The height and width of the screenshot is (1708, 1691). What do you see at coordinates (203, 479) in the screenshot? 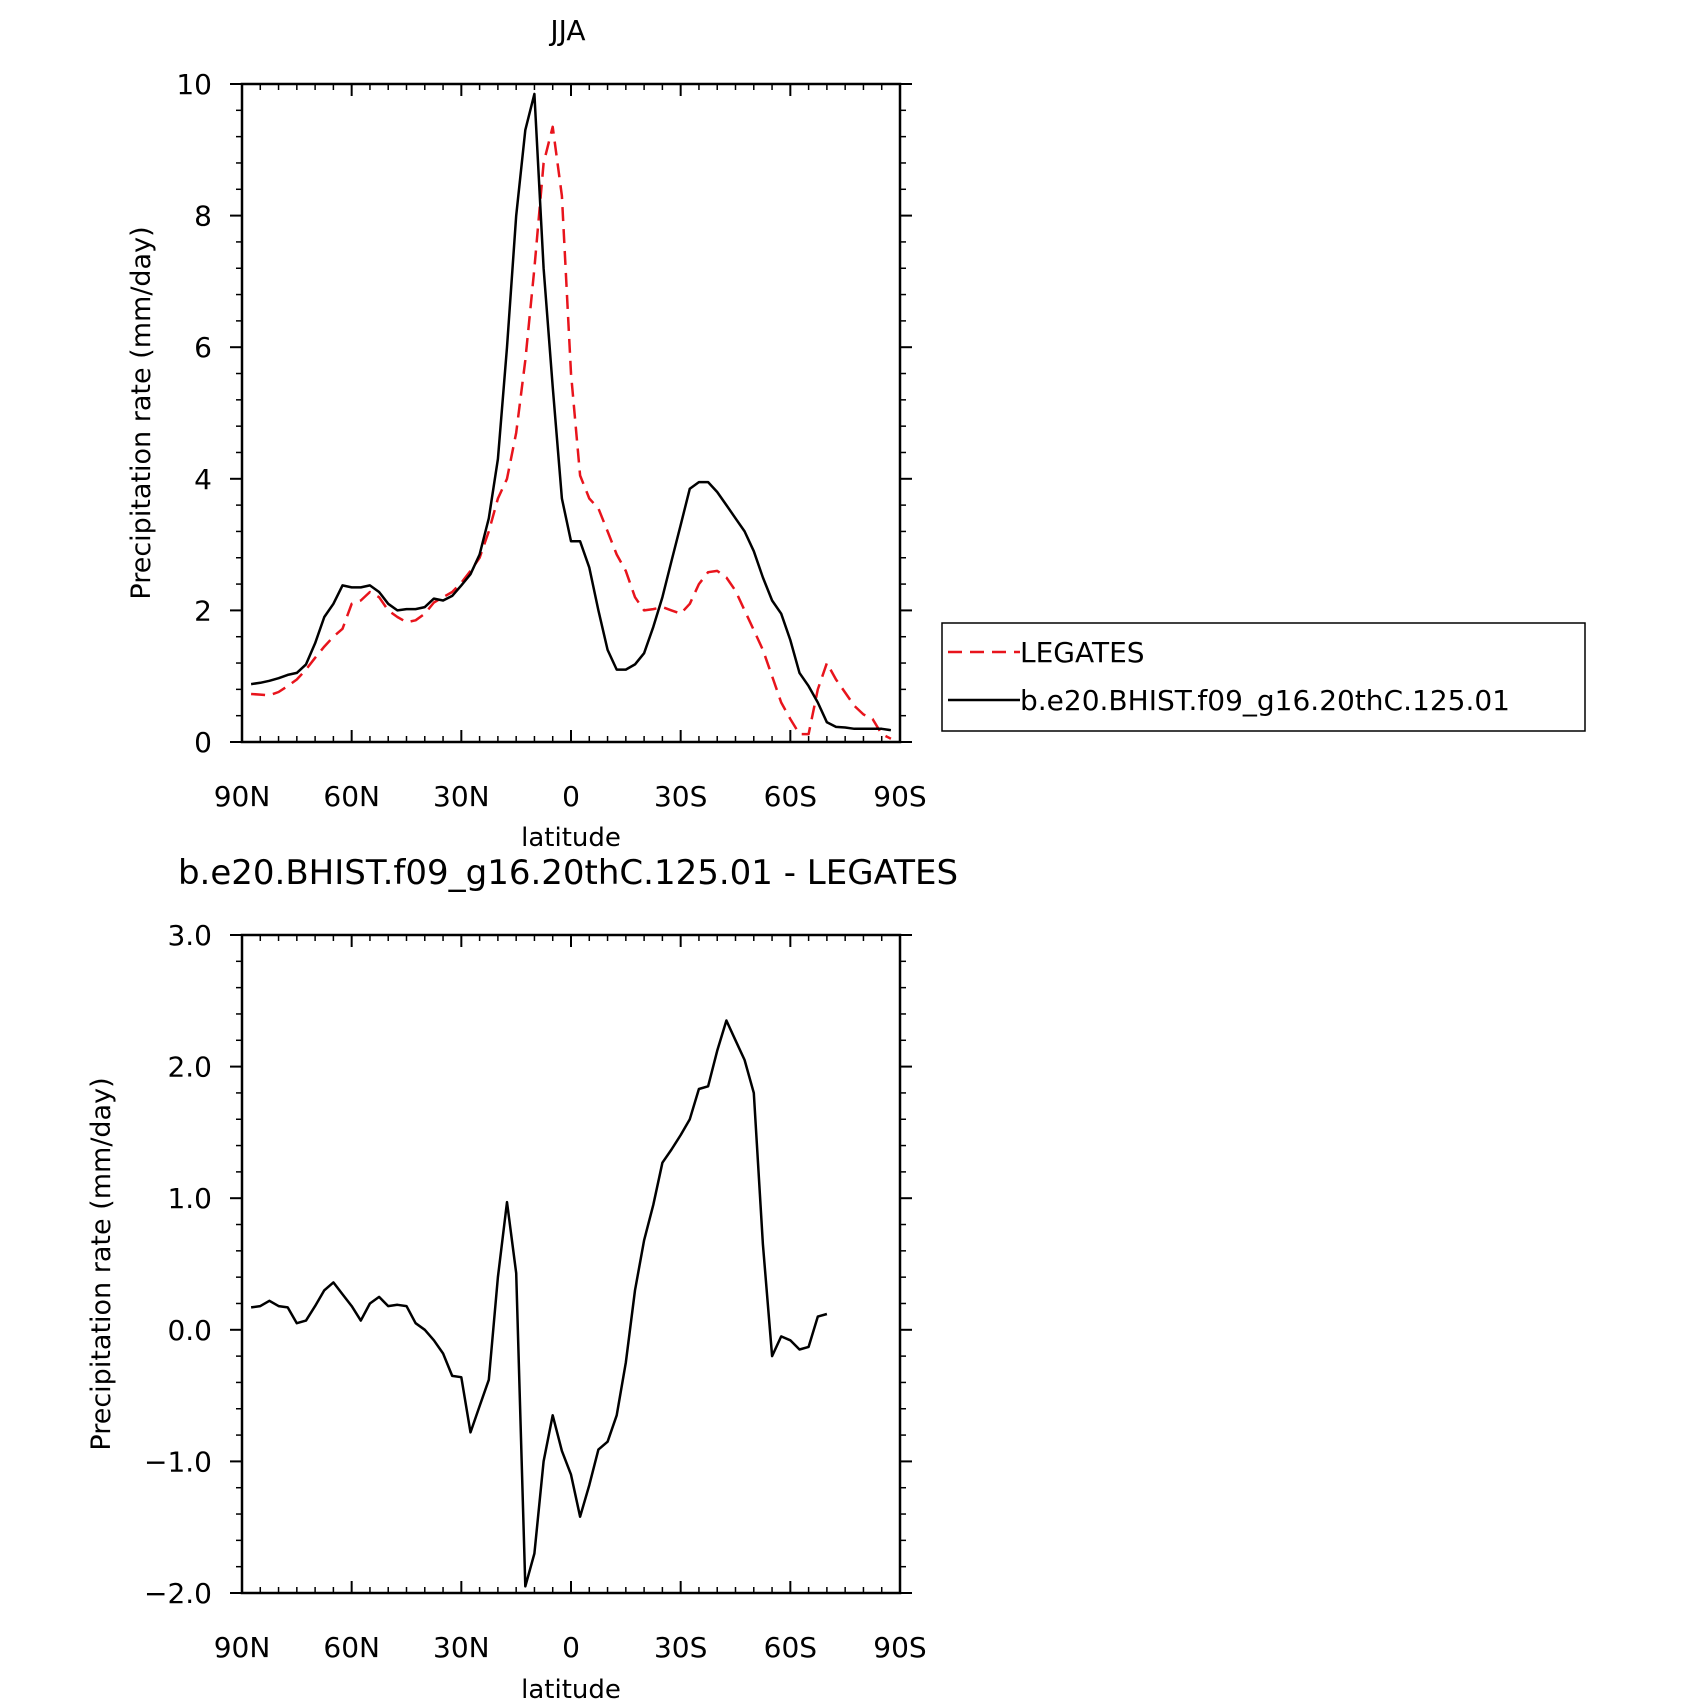
I see `y-tick-label: 4` at bounding box center [203, 479].